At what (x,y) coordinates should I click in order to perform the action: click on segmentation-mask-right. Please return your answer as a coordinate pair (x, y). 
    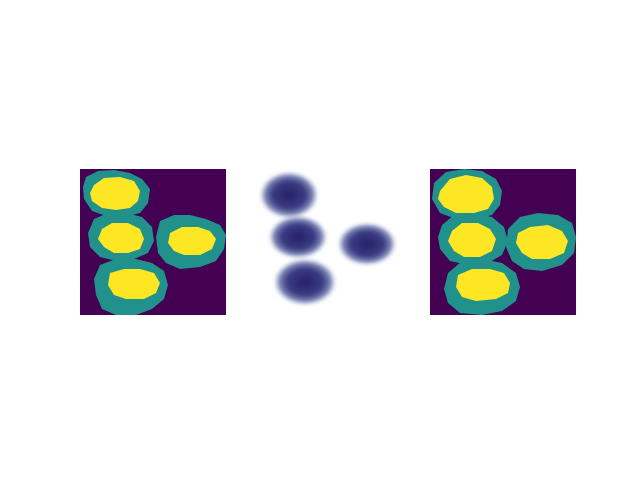
    Looking at the image, I should click on (503, 242).